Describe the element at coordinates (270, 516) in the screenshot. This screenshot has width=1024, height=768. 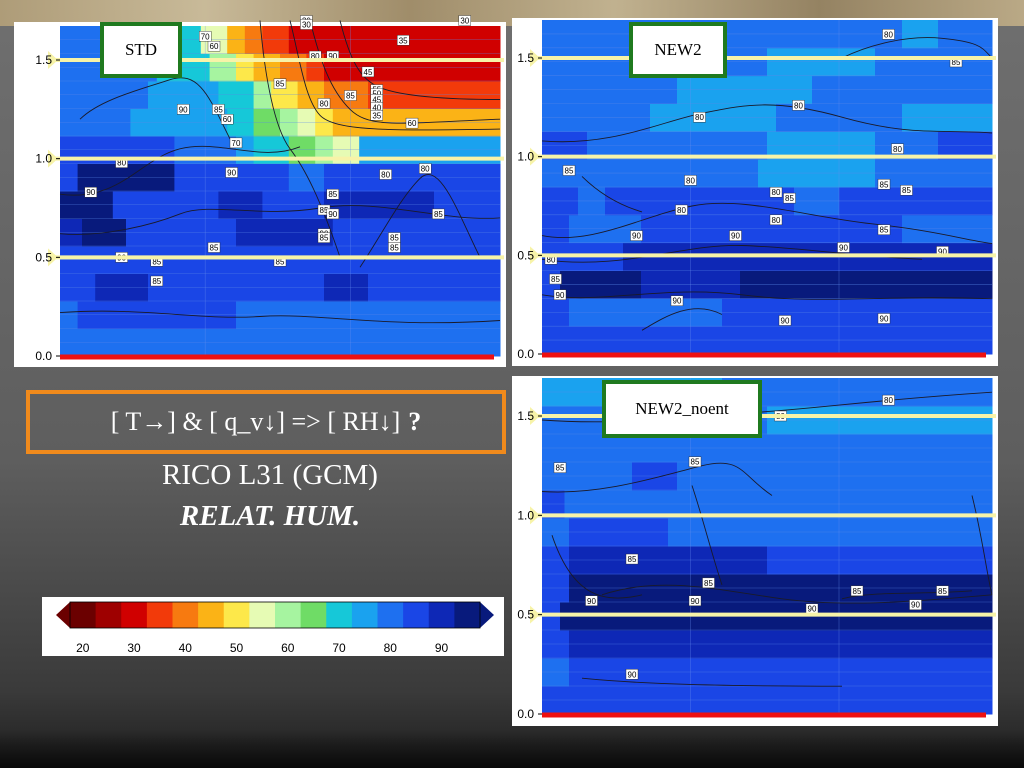
I see `subtitle-line-2: RELAT. HUM.` at that location.